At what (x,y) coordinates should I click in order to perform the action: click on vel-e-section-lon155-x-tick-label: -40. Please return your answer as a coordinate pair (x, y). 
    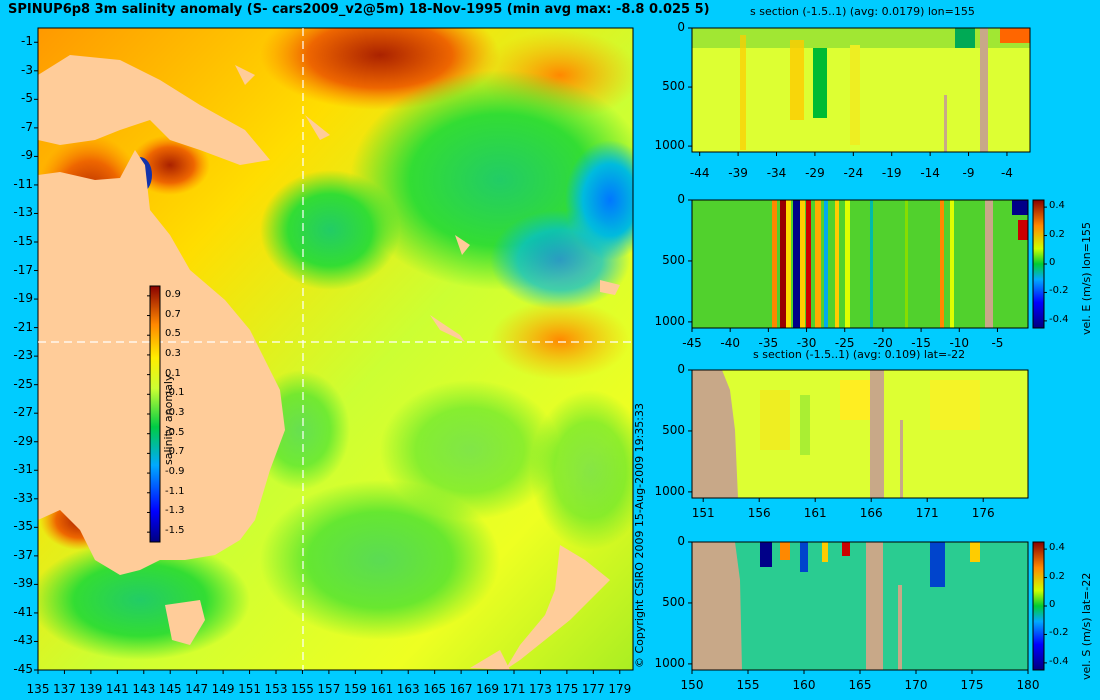
    Looking at the image, I should click on (730, 343).